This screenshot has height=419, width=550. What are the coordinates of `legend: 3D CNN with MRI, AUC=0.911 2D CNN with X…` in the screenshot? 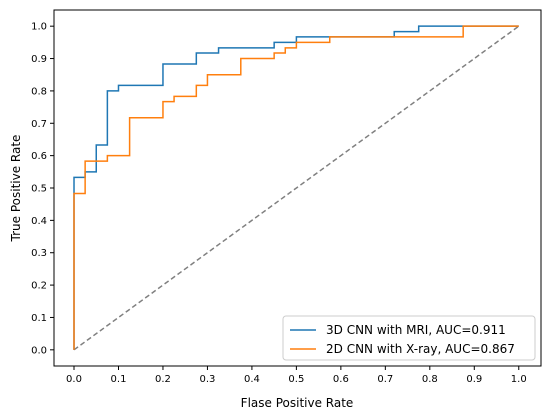 It's located at (409, 338).